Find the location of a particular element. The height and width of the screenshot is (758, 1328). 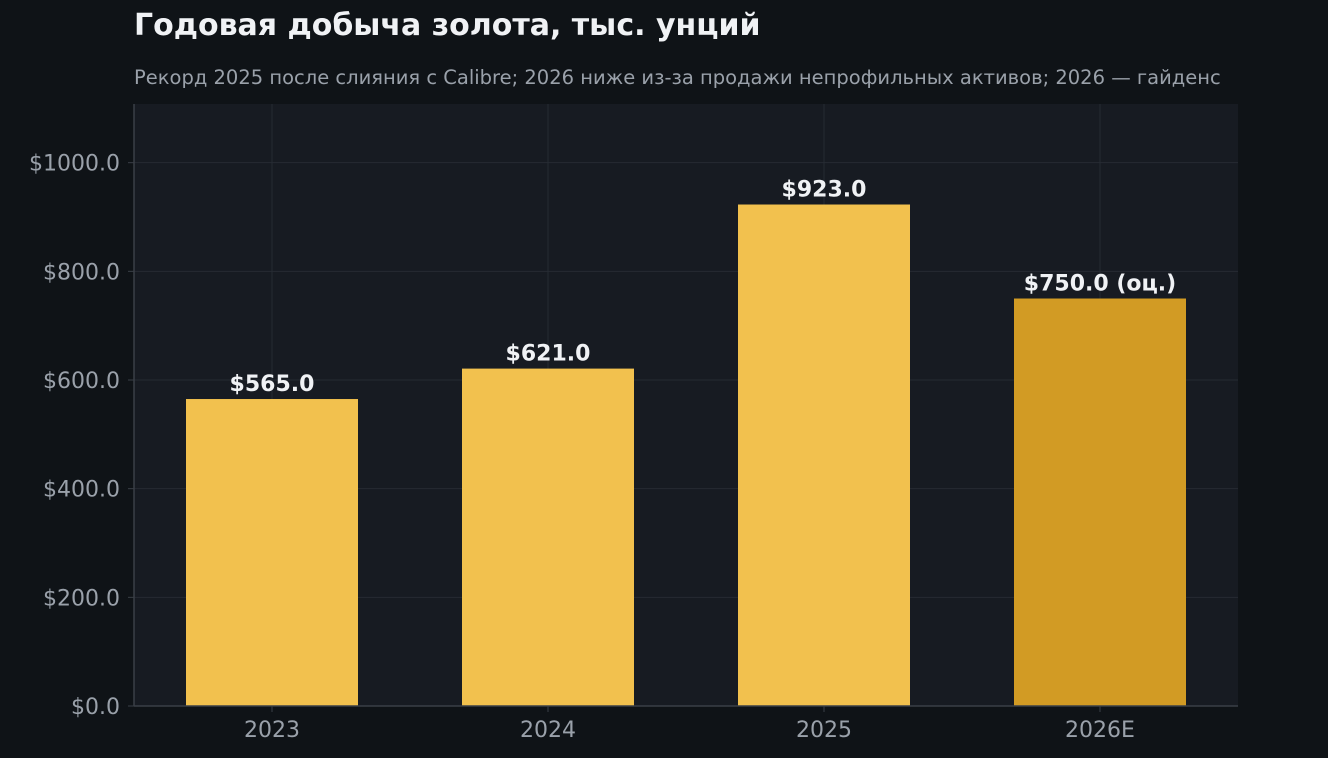

y-tick-label: $0.0 is located at coordinates (95, 707).